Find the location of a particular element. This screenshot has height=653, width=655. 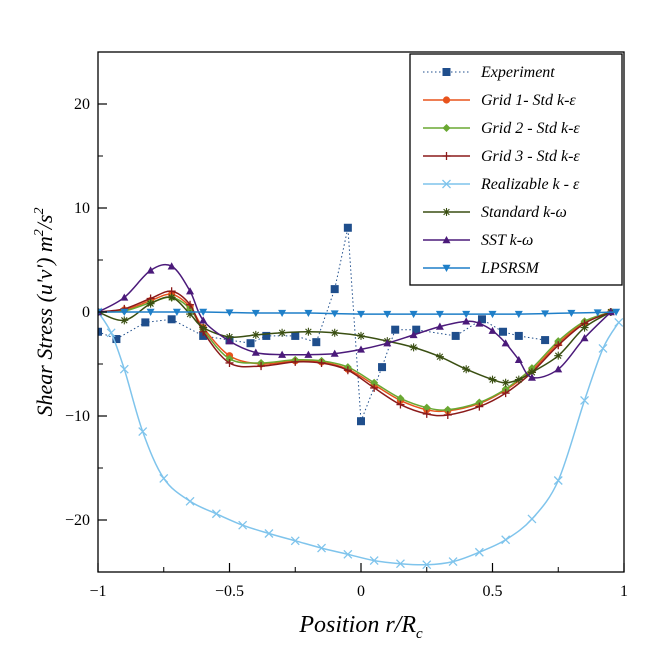

y-tick-label: −10 is located at coordinates (77, 416).